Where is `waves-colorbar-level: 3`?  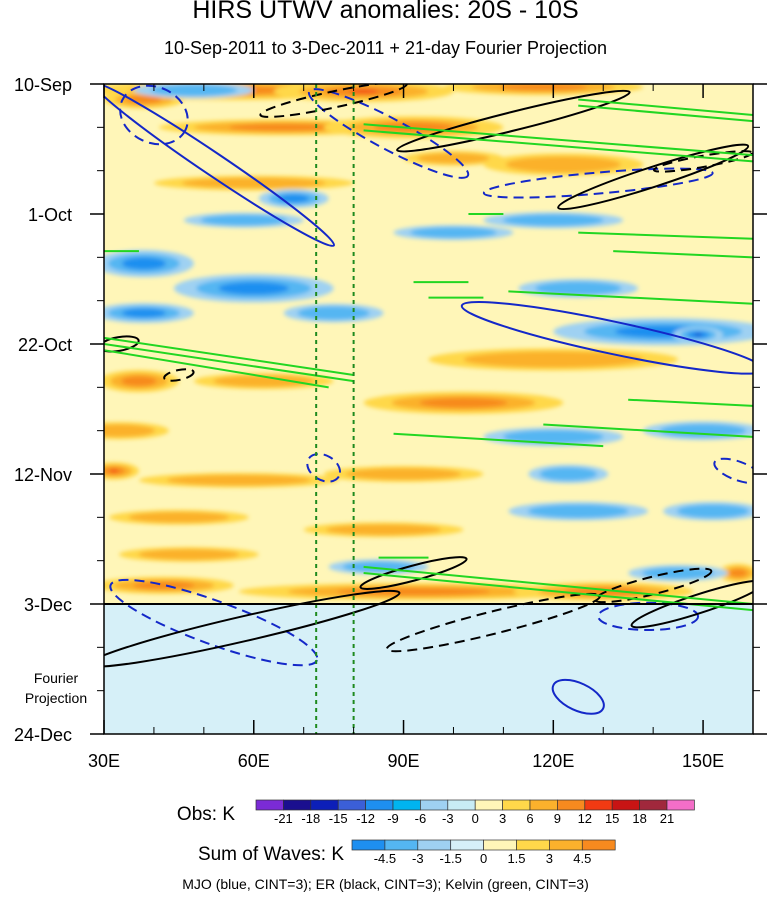 waves-colorbar-level: 3 is located at coordinates (549, 858).